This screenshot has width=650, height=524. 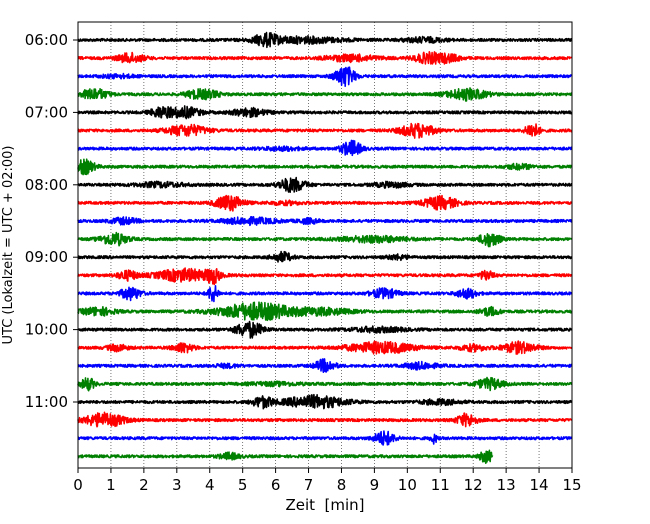 I want to click on x-tick-label: 11, so click(x=440, y=485).